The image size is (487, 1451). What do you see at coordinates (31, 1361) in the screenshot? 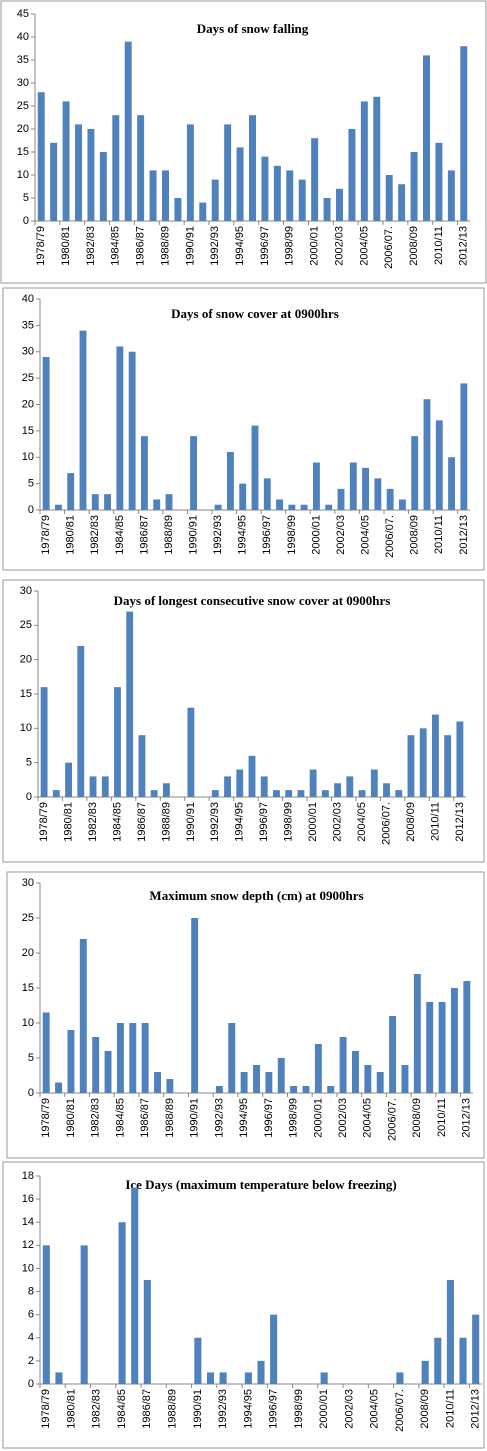
I see `y-tick-label: 2` at bounding box center [31, 1361].